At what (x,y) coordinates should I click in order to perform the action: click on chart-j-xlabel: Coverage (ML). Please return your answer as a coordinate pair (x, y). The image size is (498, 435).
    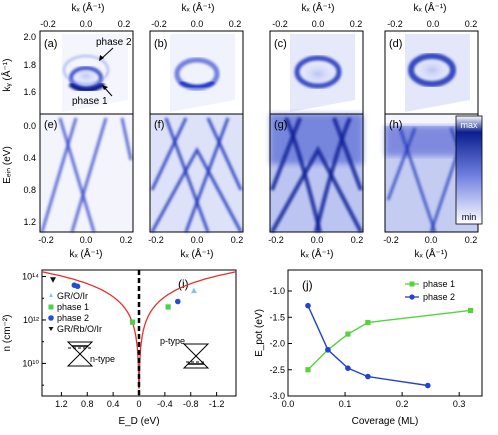
    Looking at the image, I should click on (385, 421).